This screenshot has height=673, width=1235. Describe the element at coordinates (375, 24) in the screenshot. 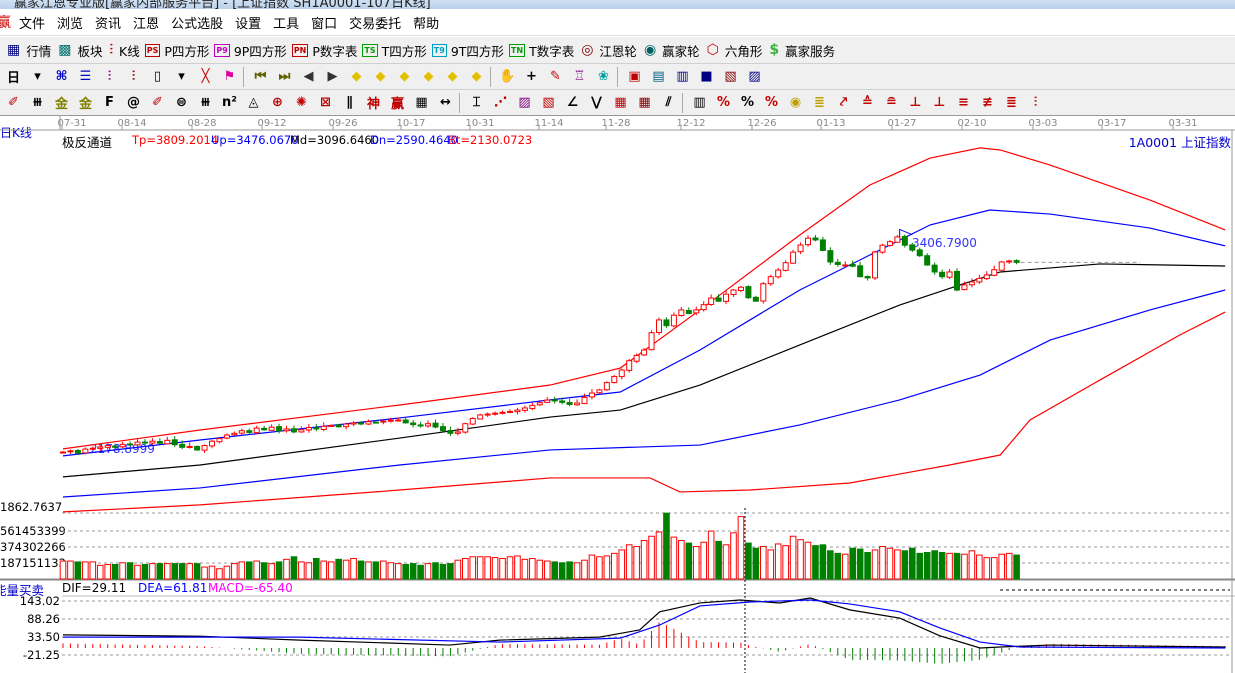

I see `menu-item: 交易委托` at that location.